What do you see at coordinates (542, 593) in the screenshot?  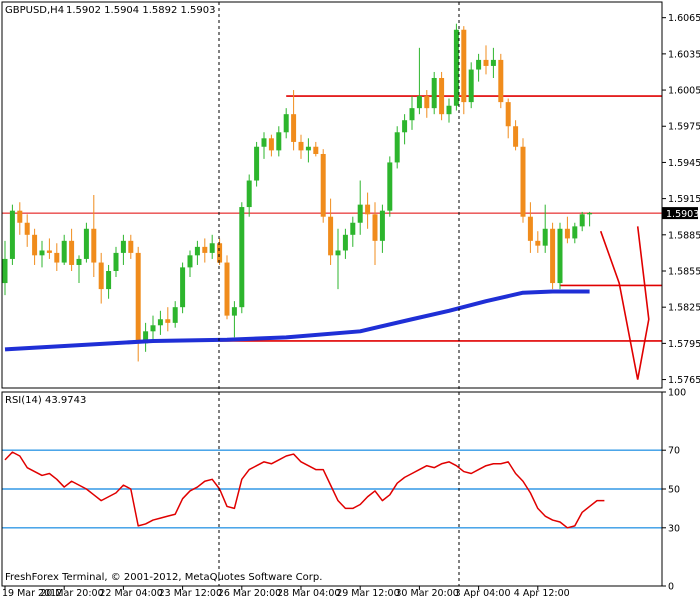 I see `x-tick-label: 4 Apr 12:00` at bounding box center [542, 593].